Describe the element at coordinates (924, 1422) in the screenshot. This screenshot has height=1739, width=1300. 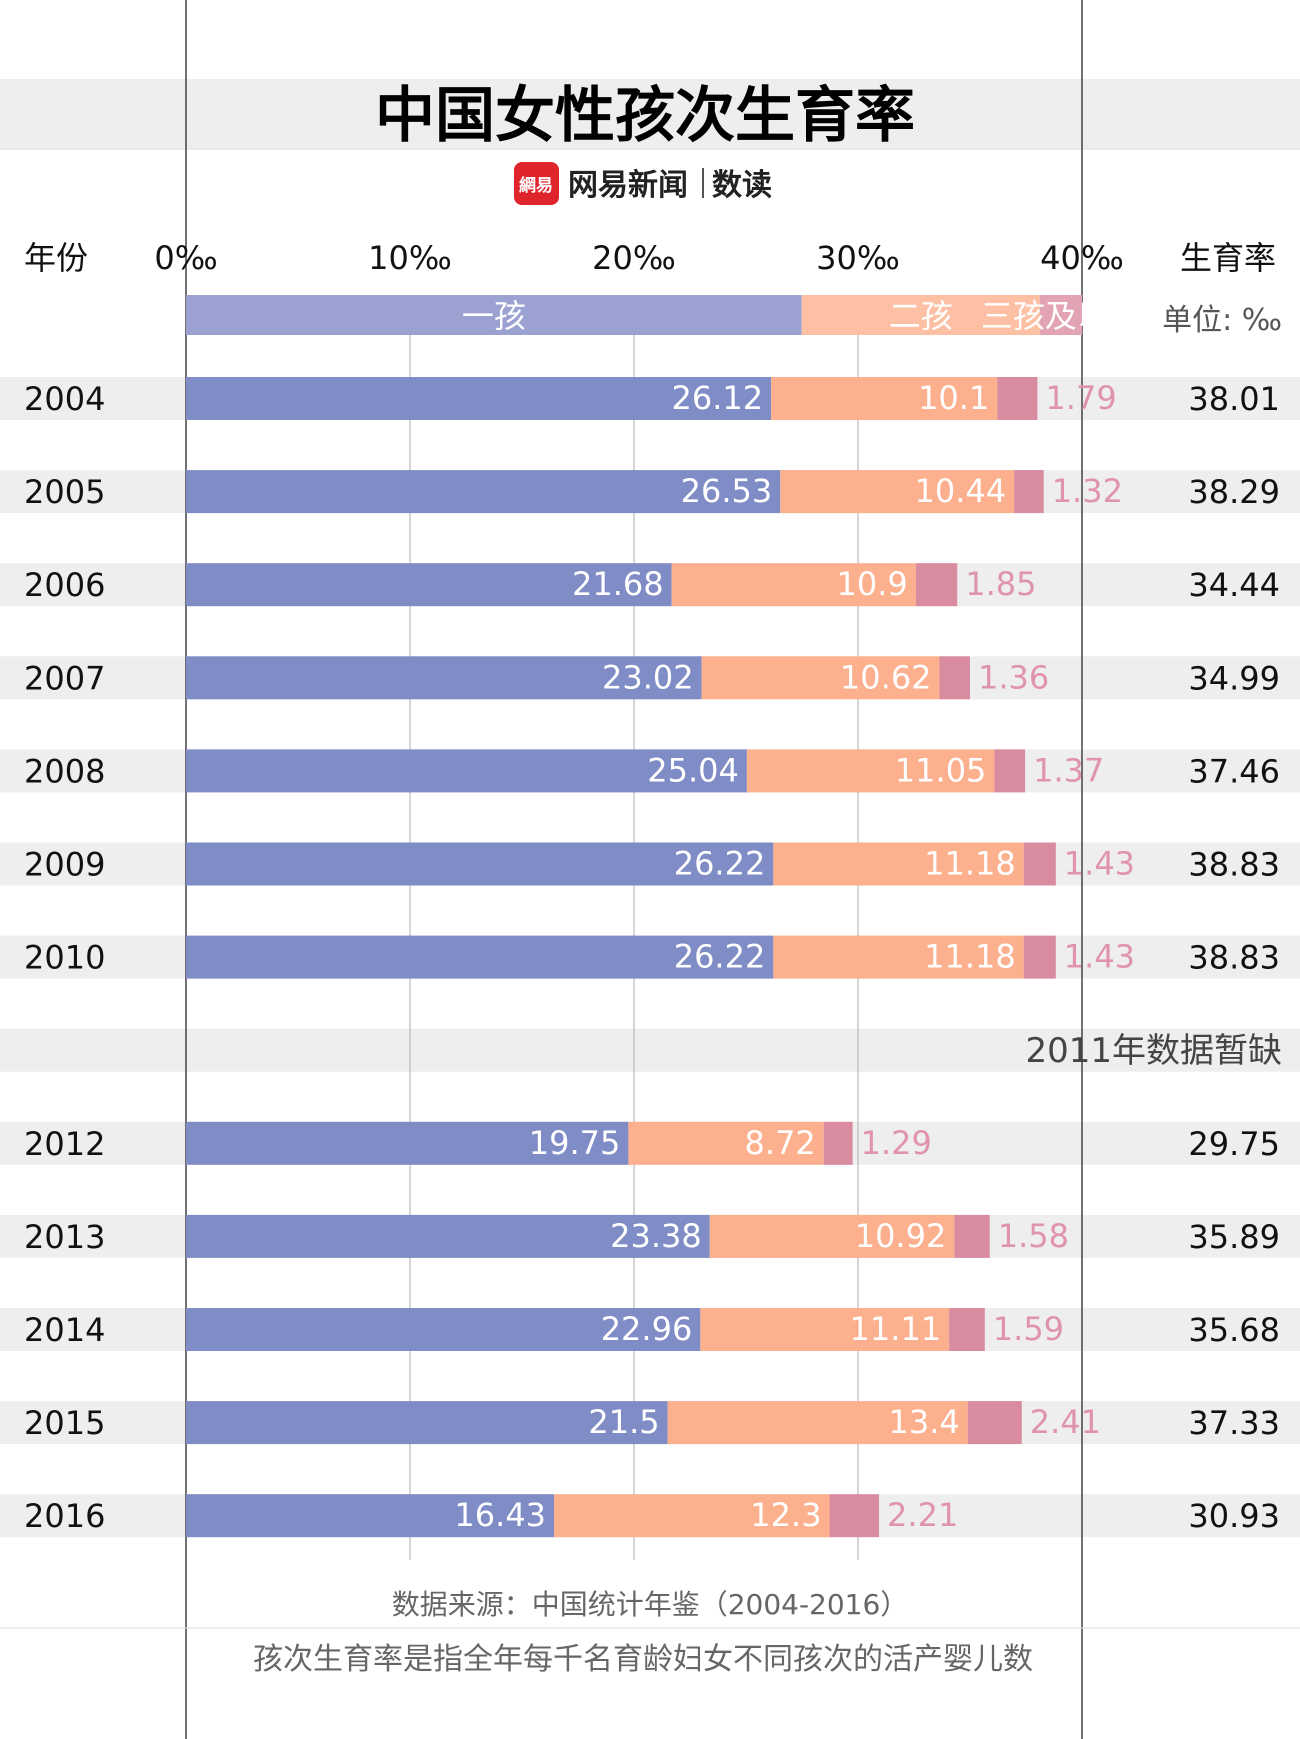
I see `bar-label-second: 13.4` at that location.